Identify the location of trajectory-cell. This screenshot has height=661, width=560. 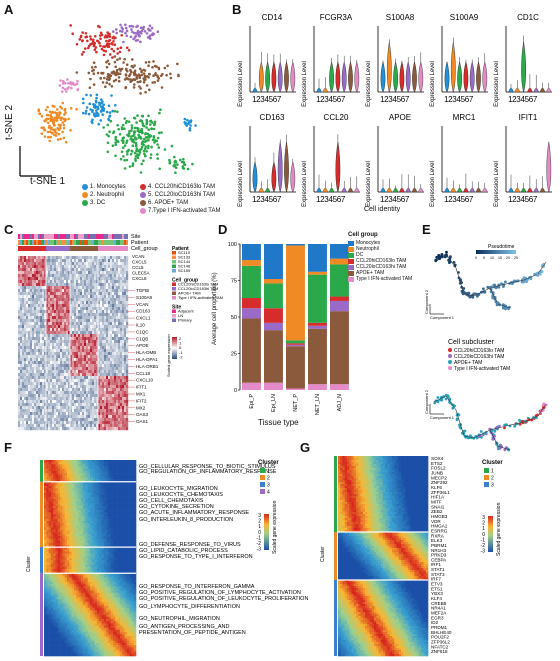
(469, 293).